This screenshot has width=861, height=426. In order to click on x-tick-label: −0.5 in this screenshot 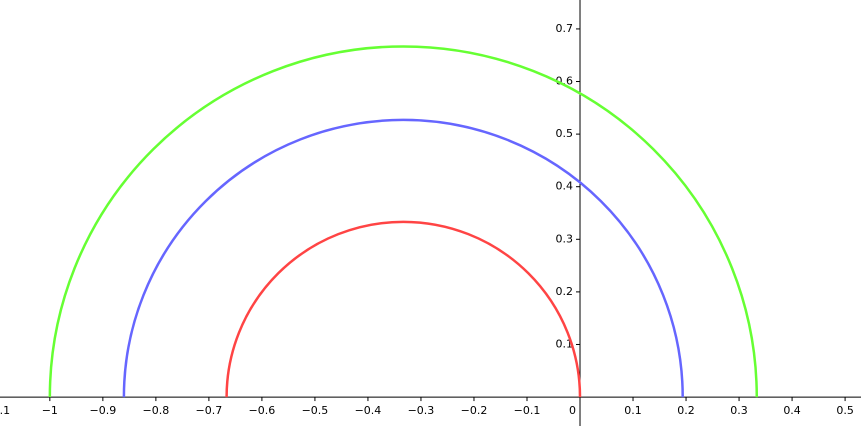, I will do `click(315, 410)`.